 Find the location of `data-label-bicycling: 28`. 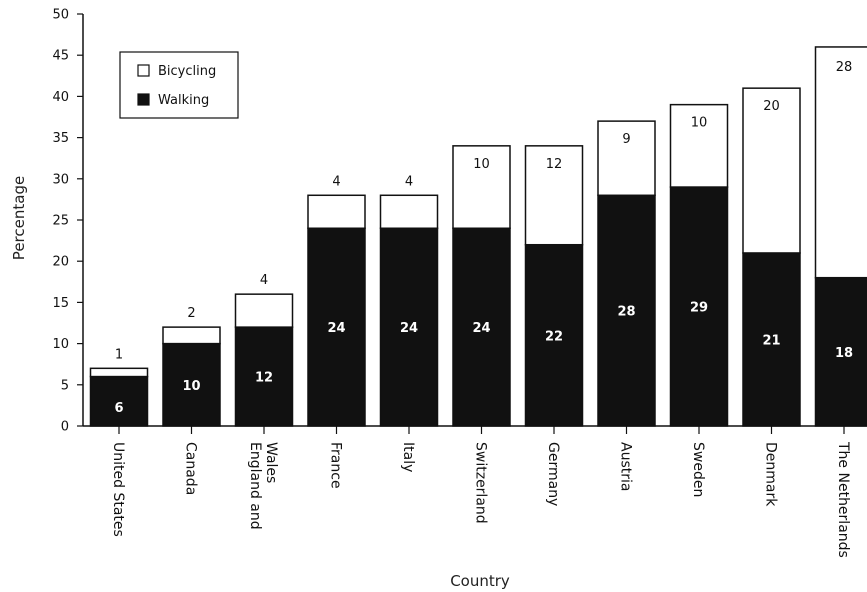

data-label-bicycling: 28 is located at coordinates (844, 67).